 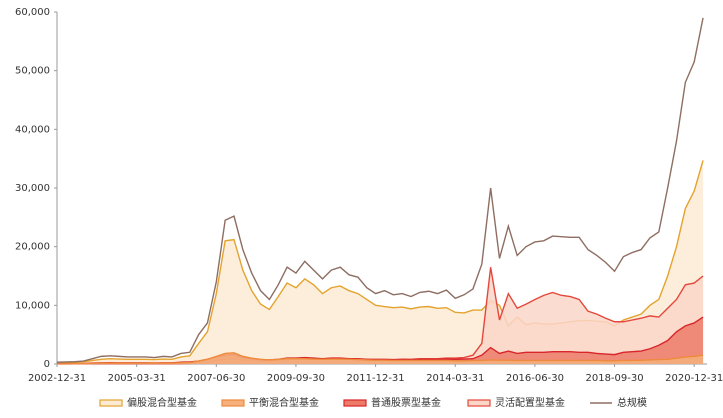 What do you see at coordinates (694, 378) in the screenshot?
I see `x-tick-label: 2020-12-31` at bounding box center [694, 378].